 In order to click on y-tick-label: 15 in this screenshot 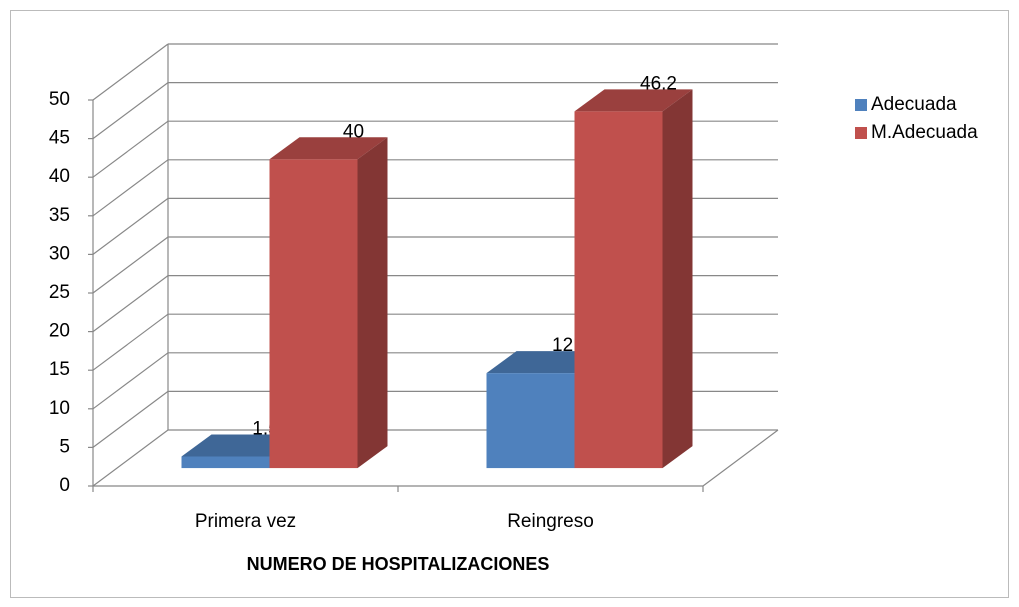, I will do `click(59, 369)`.